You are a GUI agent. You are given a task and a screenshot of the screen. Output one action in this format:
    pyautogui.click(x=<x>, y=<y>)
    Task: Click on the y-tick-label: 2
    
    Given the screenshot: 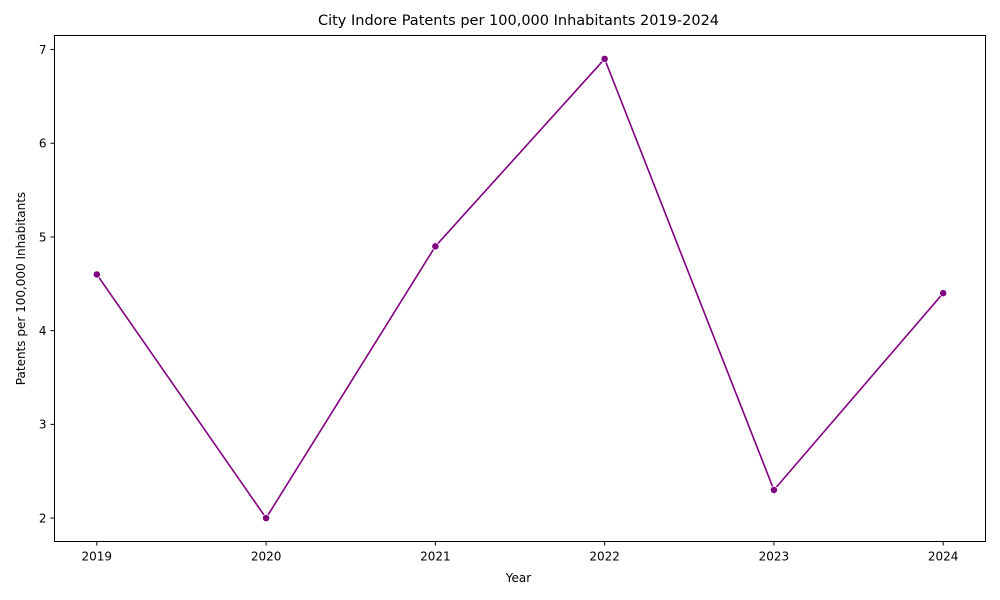 What is the action you would take?
    pyautogui.click(x=43, y=518)
    